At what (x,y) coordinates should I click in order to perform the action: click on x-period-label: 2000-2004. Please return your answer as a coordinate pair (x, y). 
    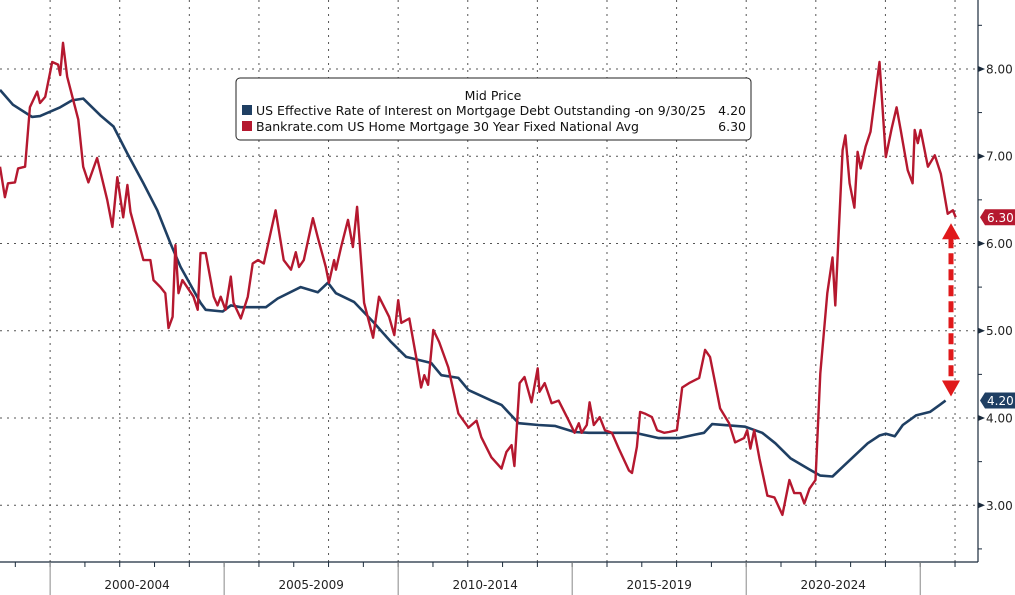
    Looking at the image, I should click on (136, 585).